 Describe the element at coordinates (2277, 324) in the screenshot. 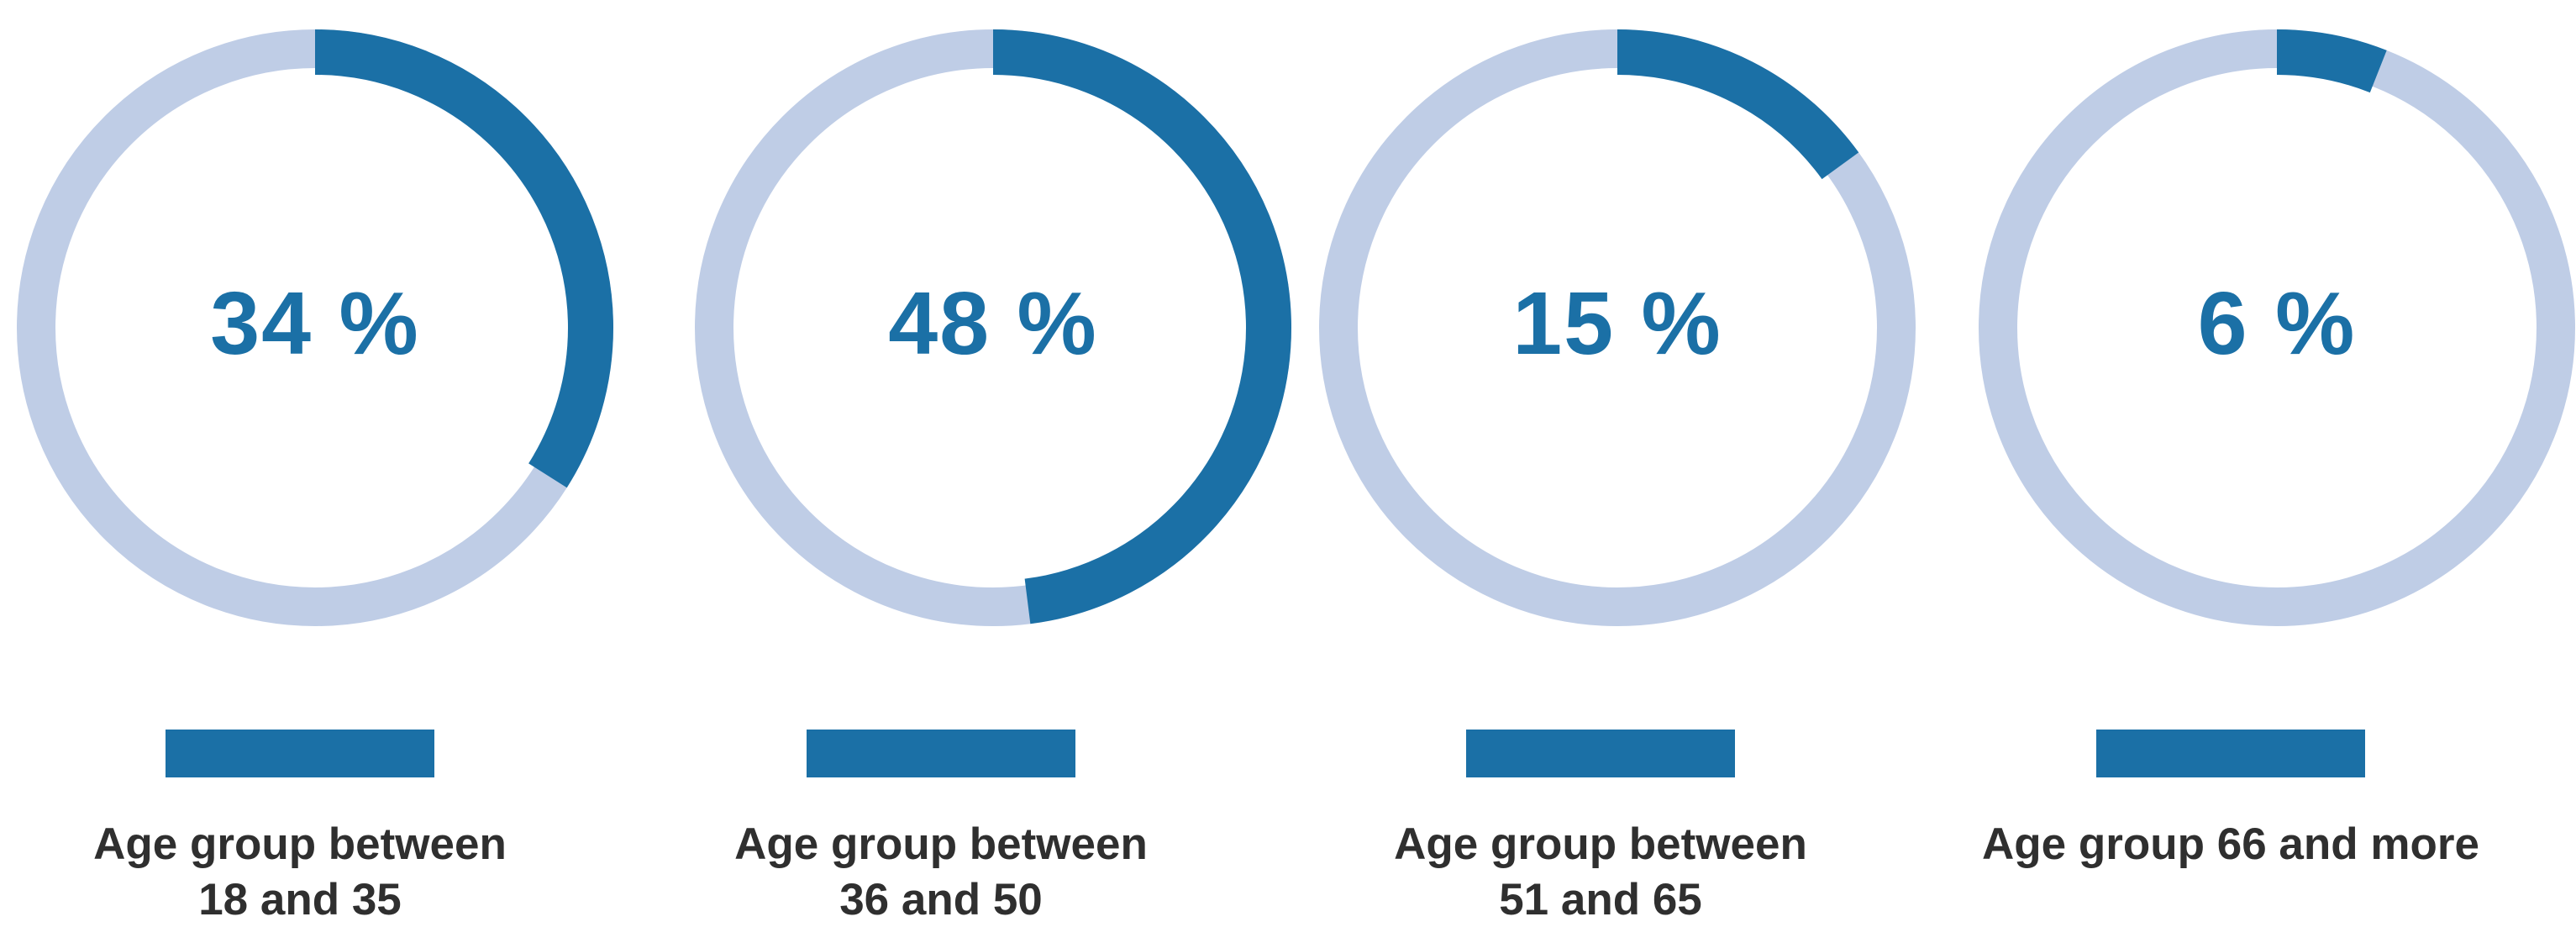

I see `donut-percentage-value: 6 %` at that location.